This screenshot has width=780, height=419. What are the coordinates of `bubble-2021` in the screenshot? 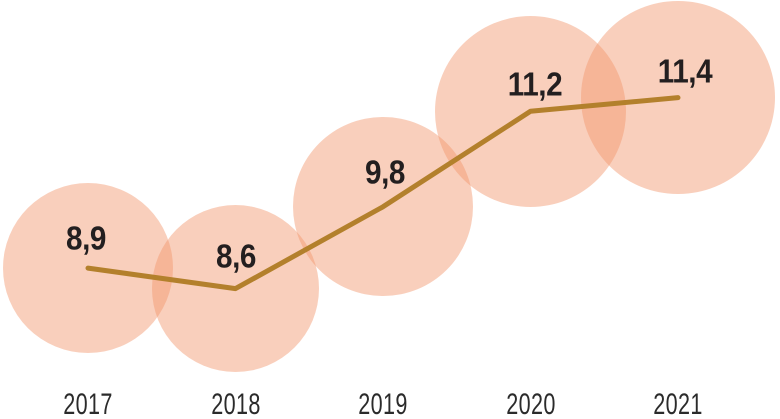 It's located at (678, 98).